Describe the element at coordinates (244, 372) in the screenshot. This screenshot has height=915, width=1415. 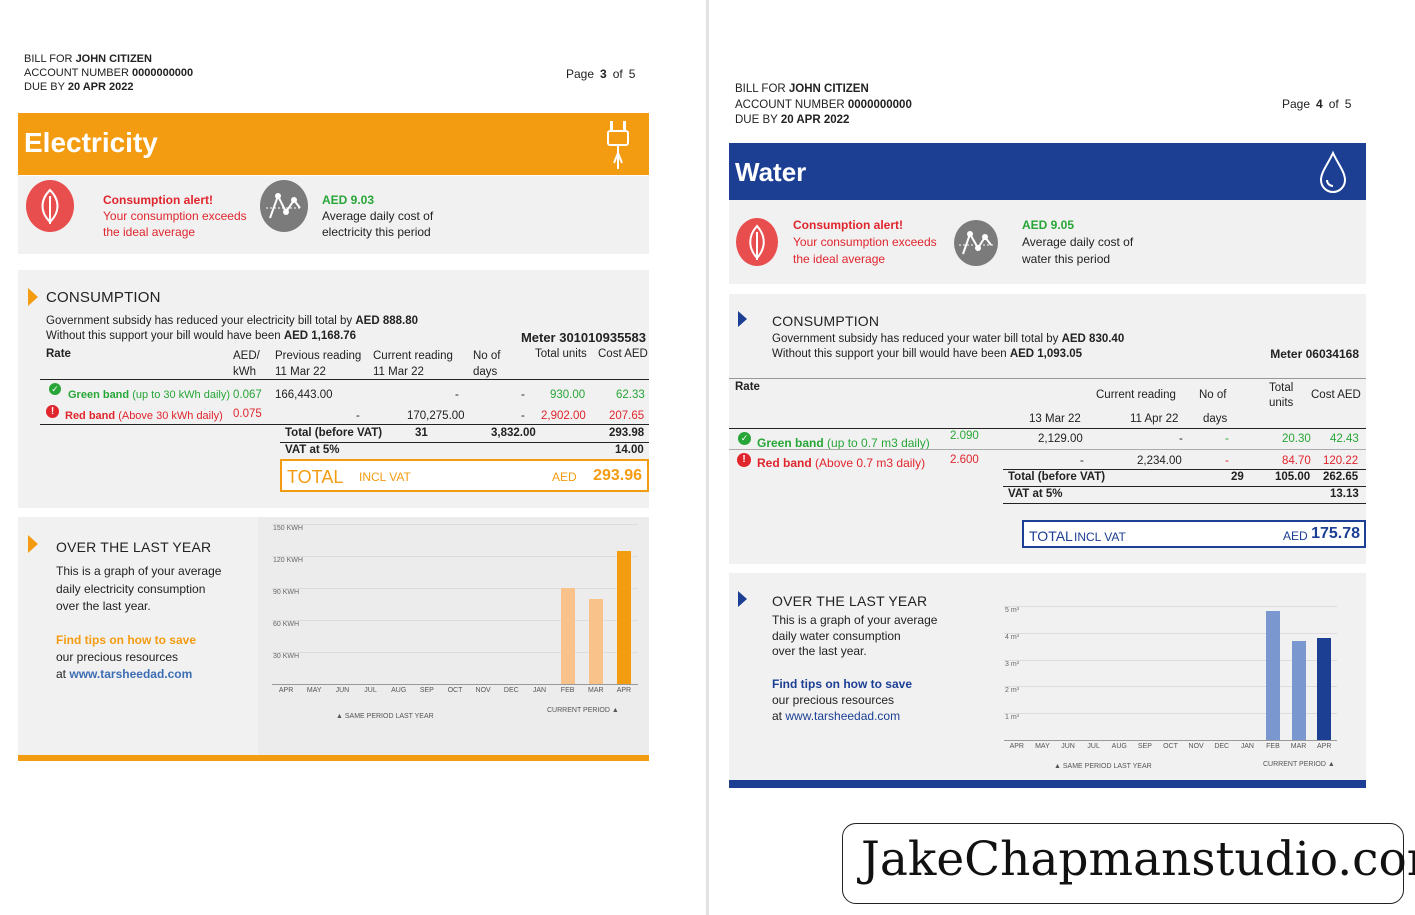
I see `col-aed-kwh-2: kWh` at that location.